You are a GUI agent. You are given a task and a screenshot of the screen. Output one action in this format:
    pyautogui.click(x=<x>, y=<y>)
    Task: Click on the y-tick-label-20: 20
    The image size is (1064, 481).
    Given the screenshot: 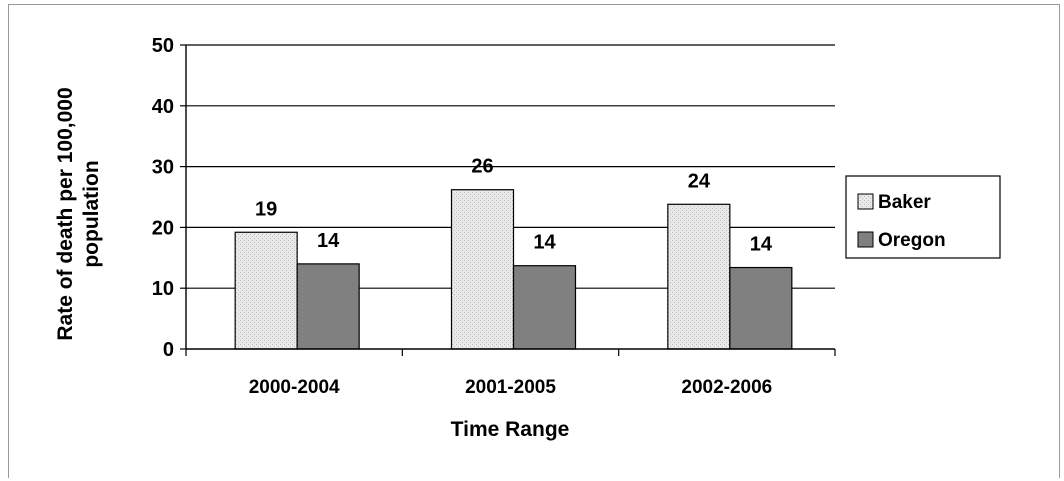 What is the action you would take?
    pyautogui.click(x=163, y=228)
    